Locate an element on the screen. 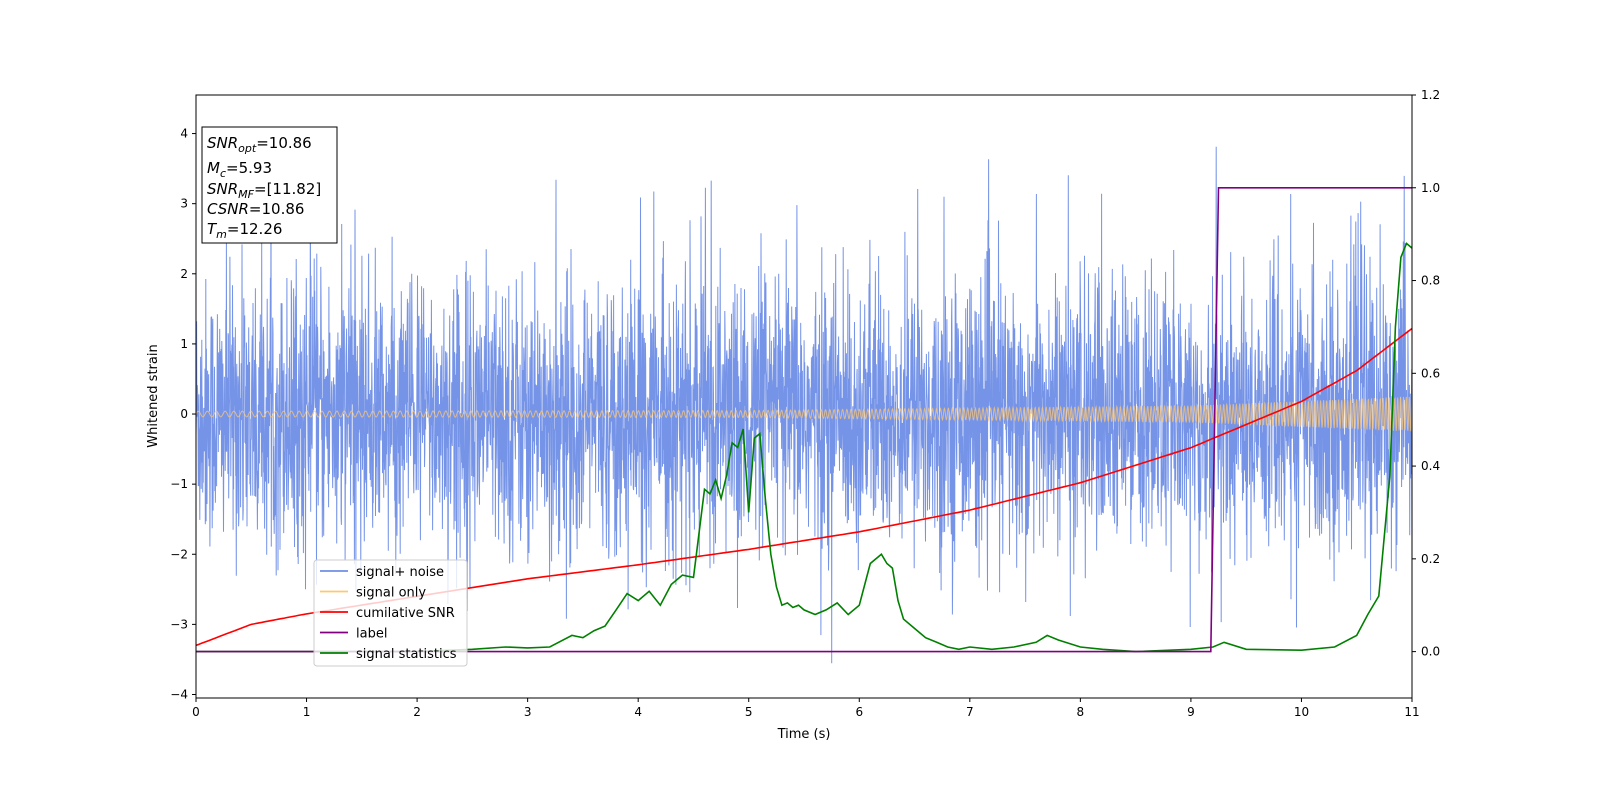 The image size is (1600, 800). x-tick-label: 2 is located at coordinates (417, 712).